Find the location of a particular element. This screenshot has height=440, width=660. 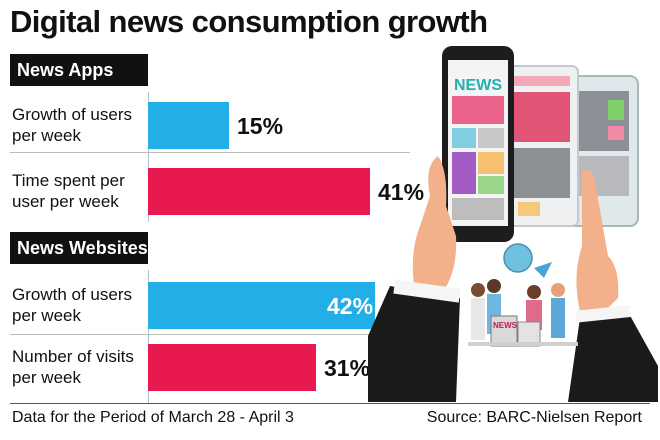

tablet-middle-illustration is located at coordinates (542, 146).